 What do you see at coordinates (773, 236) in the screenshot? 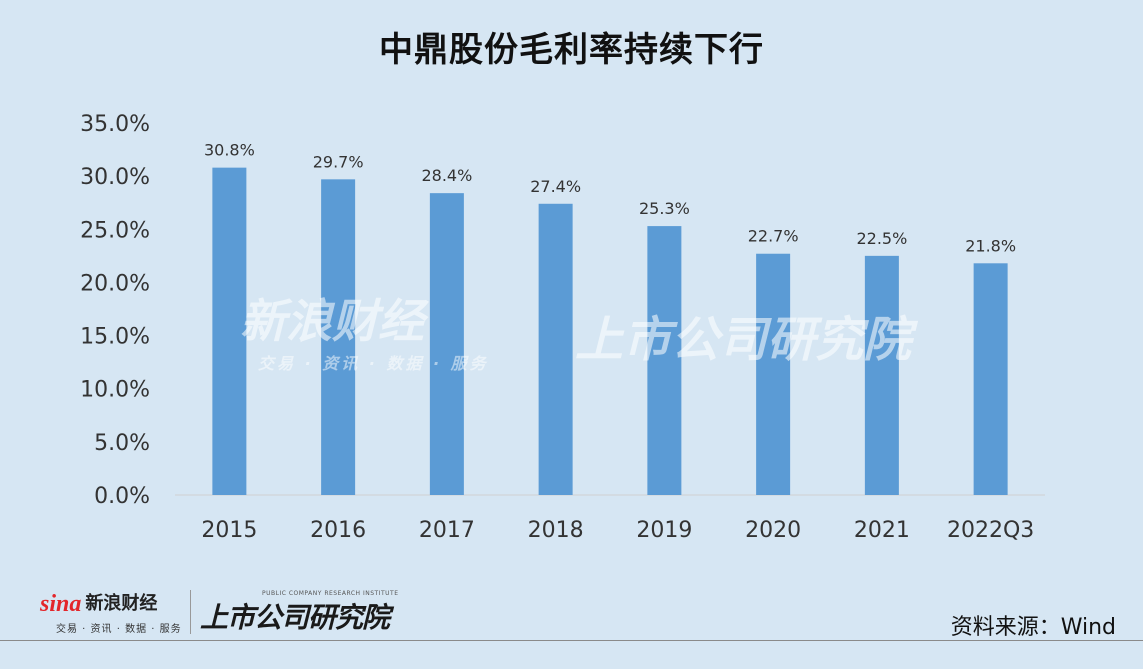
I see `bar-value-label: 22.7%` at bounding box center [773, 236].